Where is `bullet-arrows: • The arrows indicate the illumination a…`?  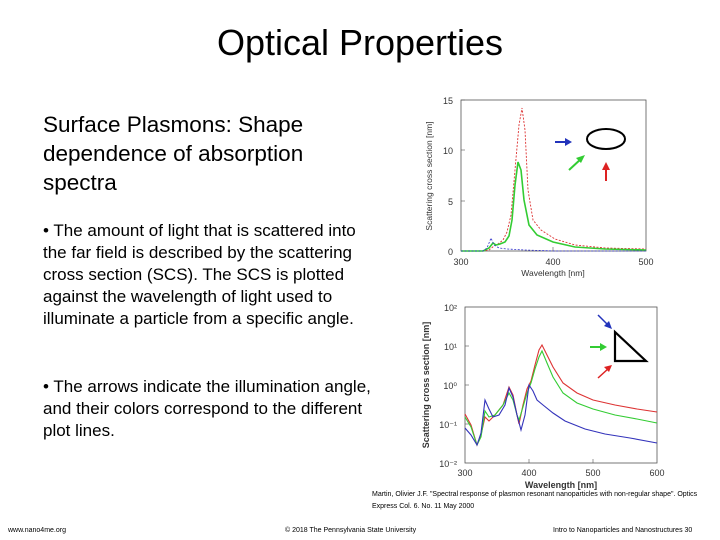 bullet-arrows: • The arrows indicate the illumination a… is located at coordinates (207, 408).